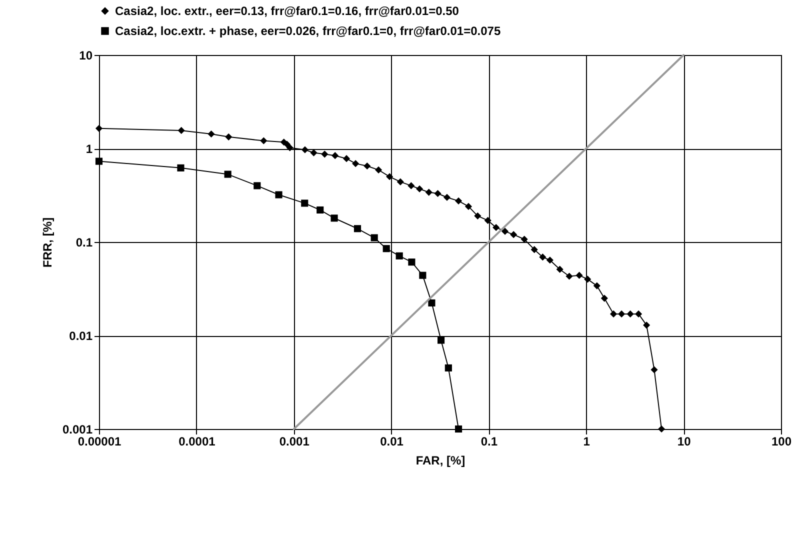 The height and width of the screenshot is (535, 799). Describe the element at coordinates (81, 336) in the screenshot. I see `y-tick-label: 0.01` at that location.